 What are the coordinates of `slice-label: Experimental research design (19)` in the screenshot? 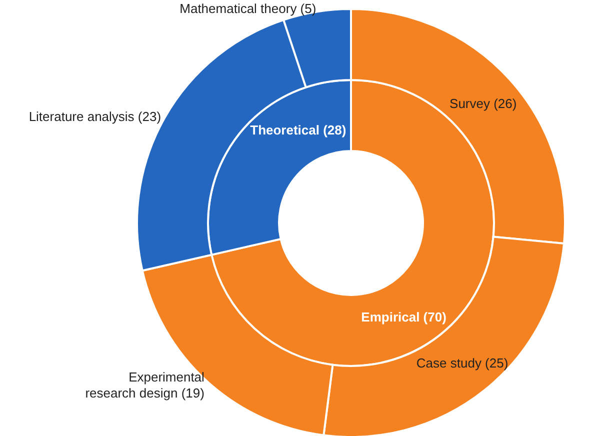 It's located at (145, 384).